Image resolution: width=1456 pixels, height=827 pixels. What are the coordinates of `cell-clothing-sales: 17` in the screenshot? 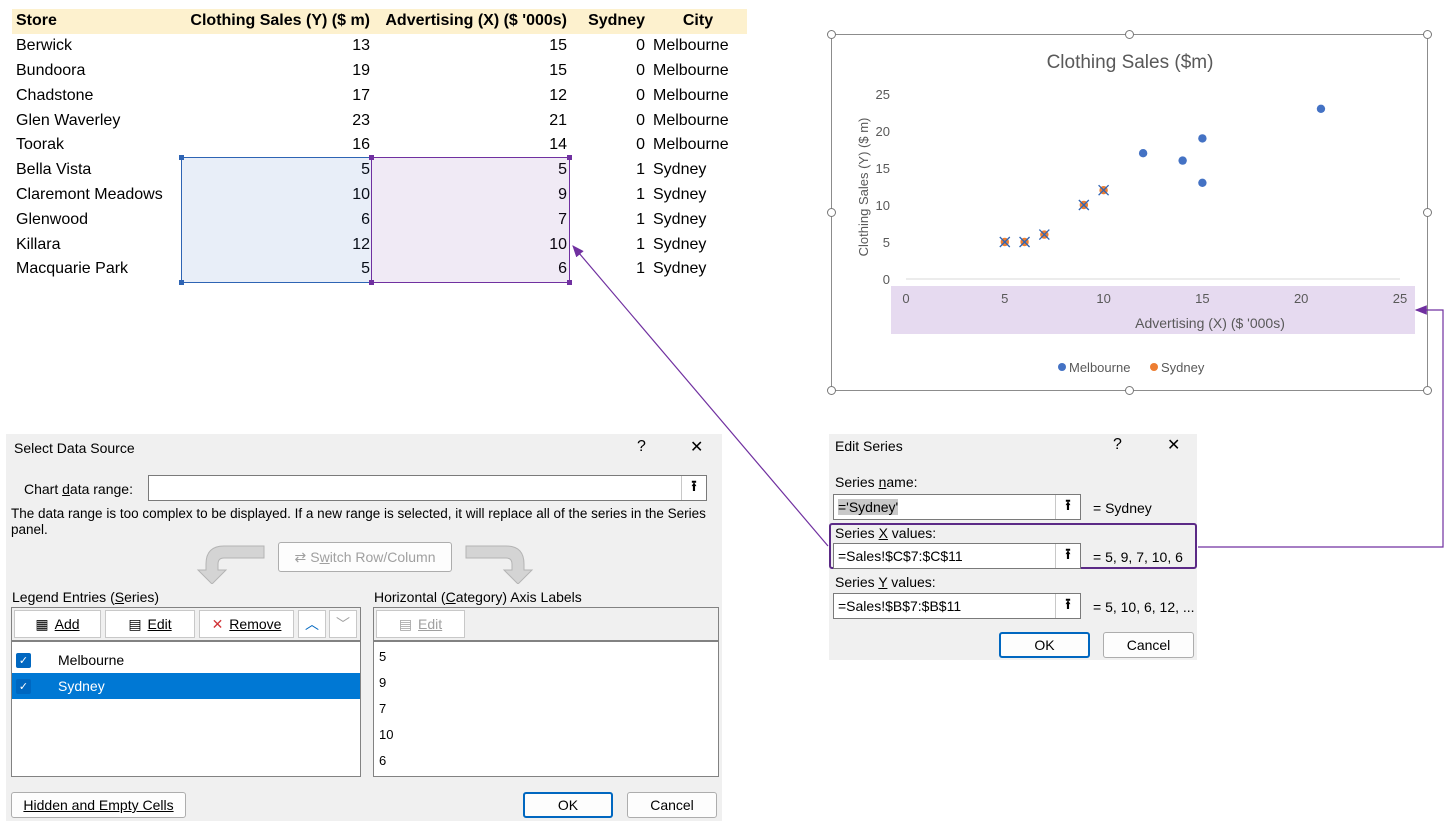 It's located at (361, 95).